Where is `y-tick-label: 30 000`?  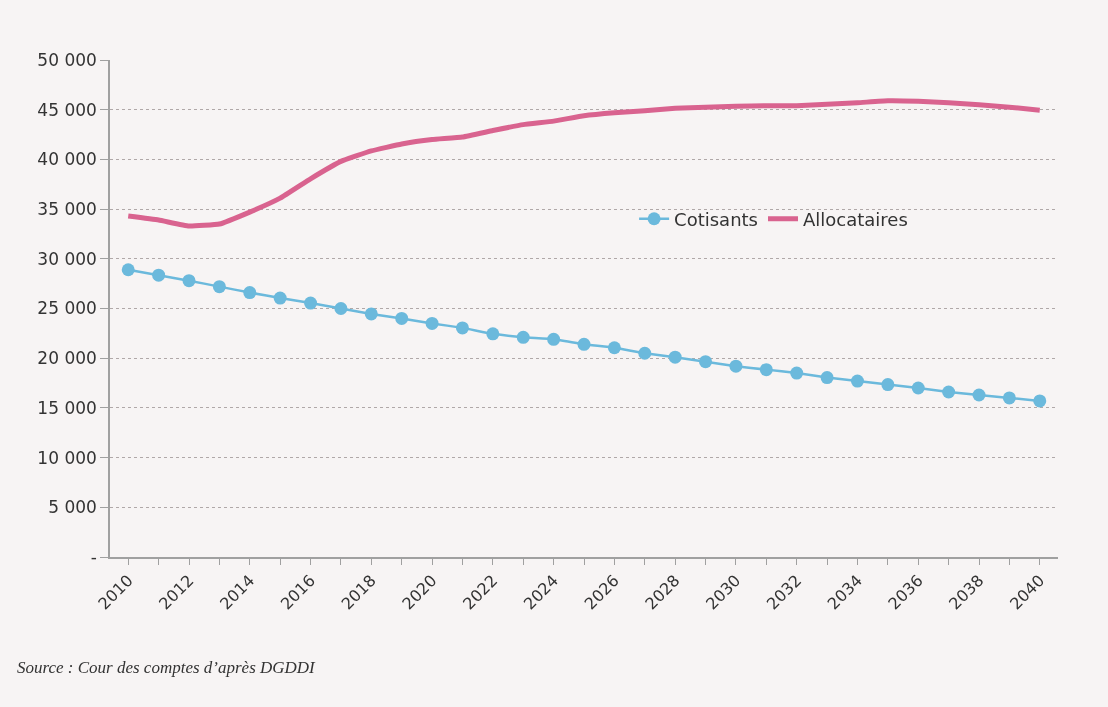 y-tick-label: 30 000 is located at coordinates (67, 258).